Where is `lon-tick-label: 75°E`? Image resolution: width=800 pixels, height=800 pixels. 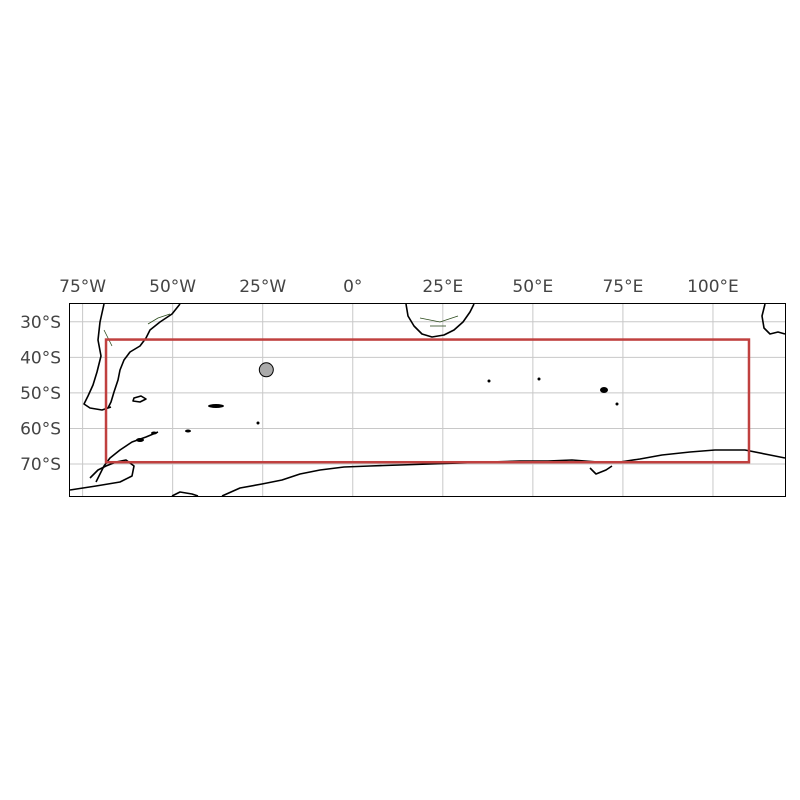
lon-tick-label: 75°E is located at coordinates (622, 287).